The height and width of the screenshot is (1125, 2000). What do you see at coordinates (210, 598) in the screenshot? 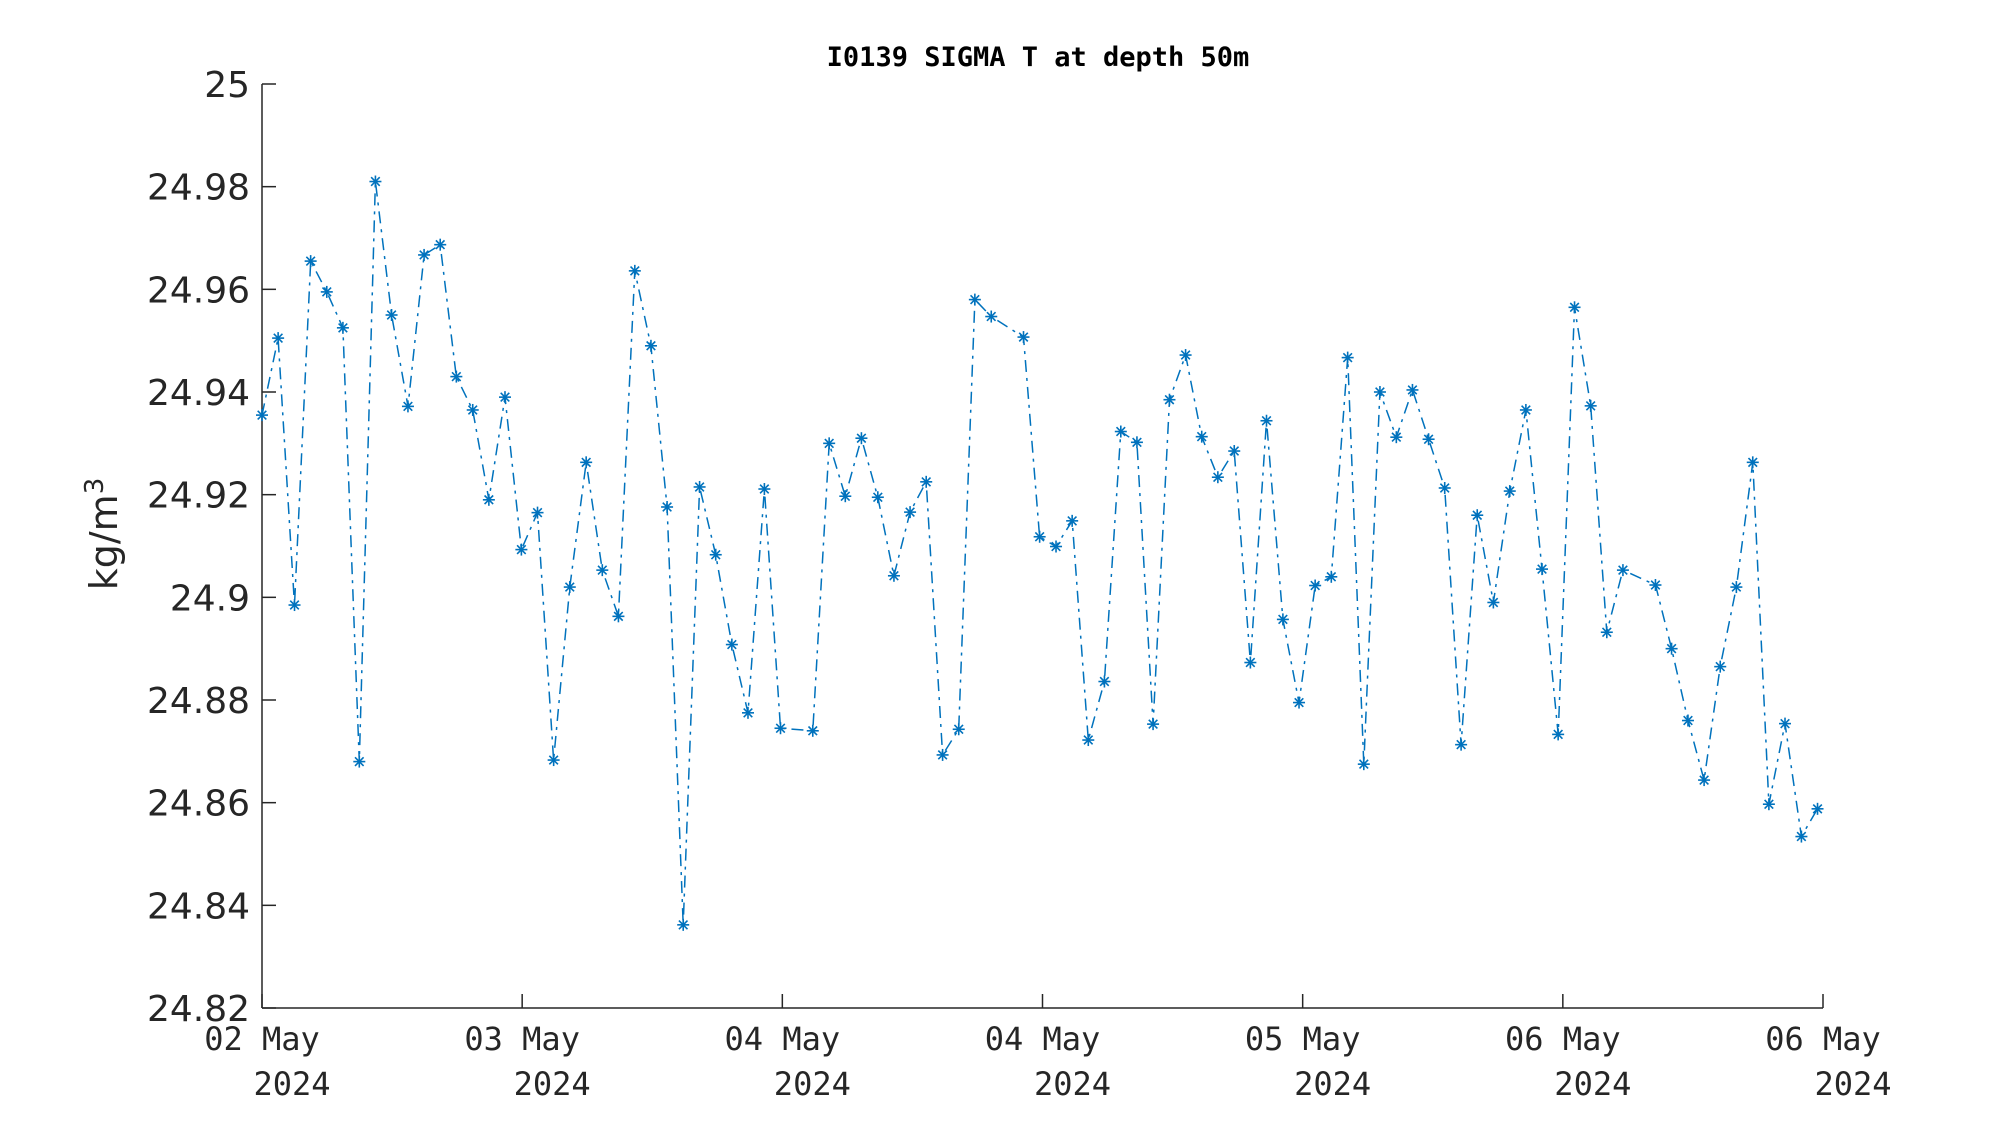
I see `y-tick-label: 24.9` at bounding box center [210, 598].